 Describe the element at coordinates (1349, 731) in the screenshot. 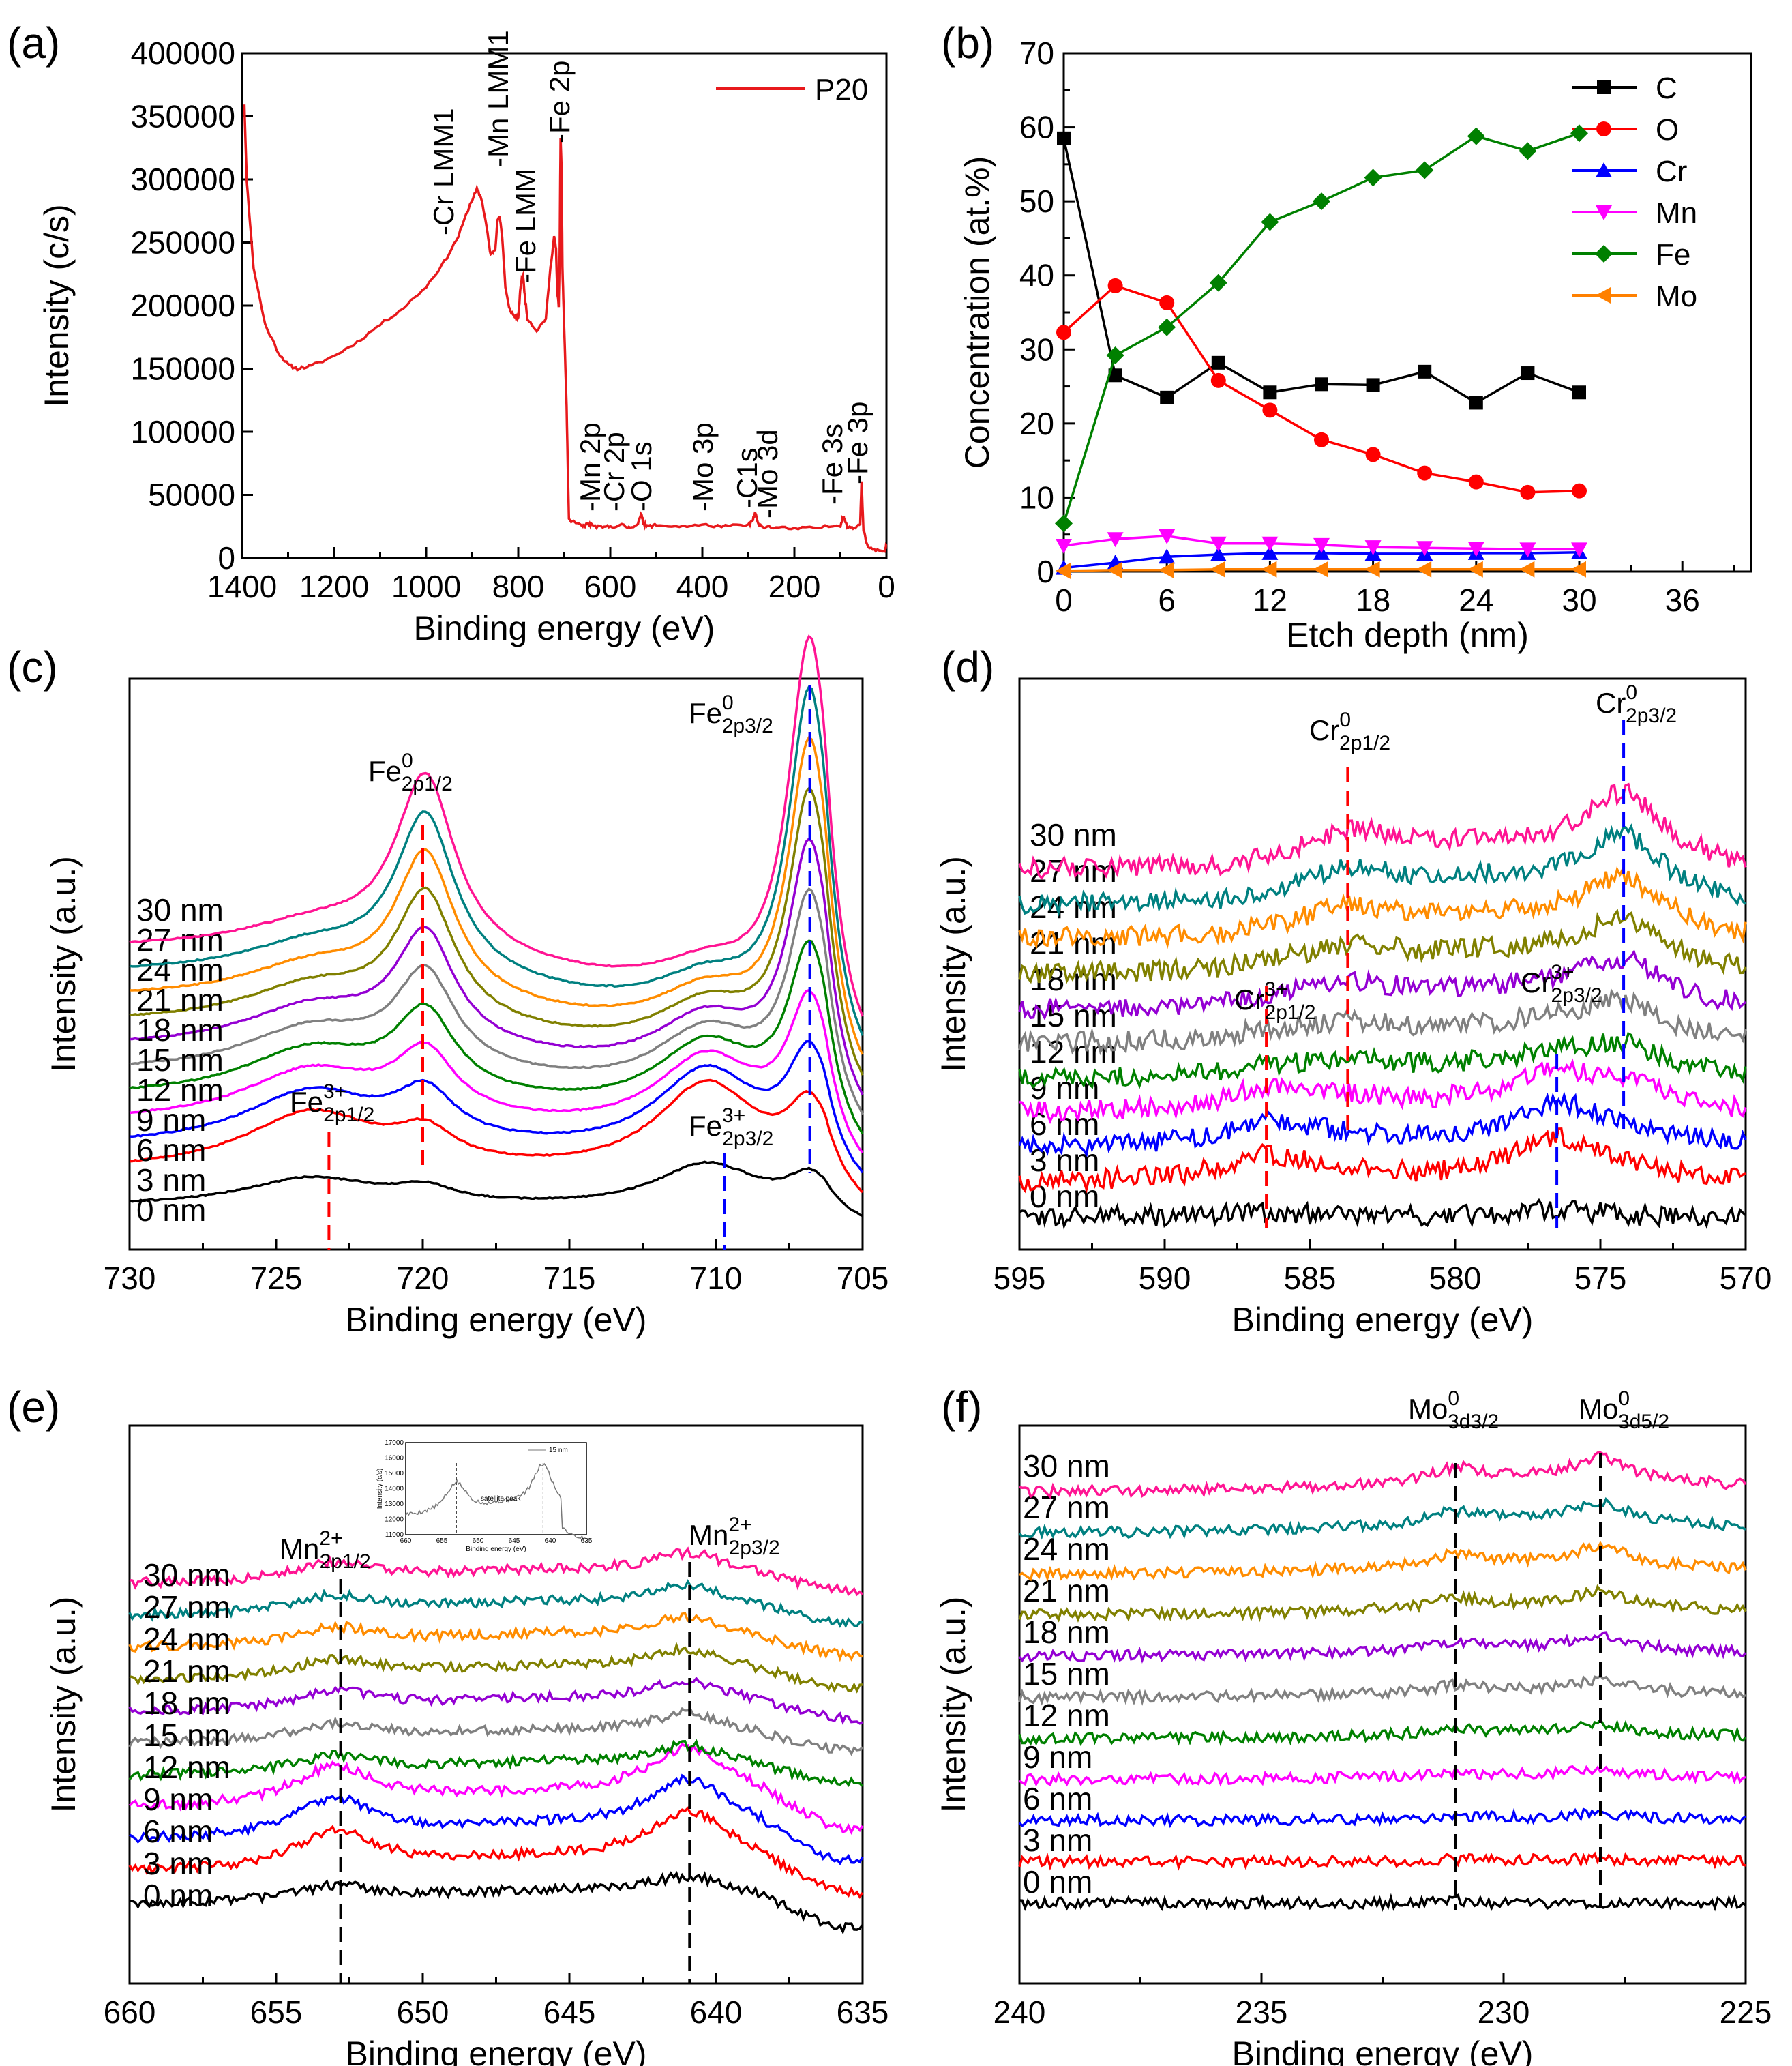

I see `peak-label: Cr0 2p1/2` at that location.